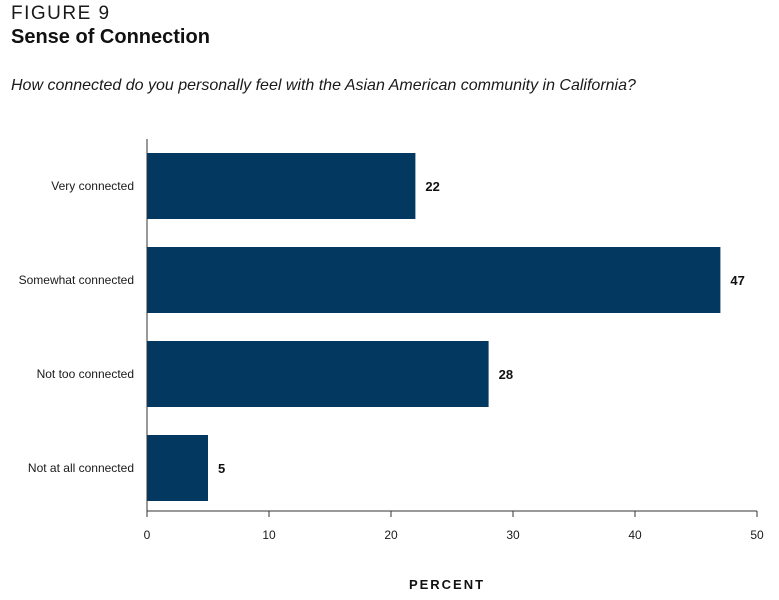  What do you see at coordinates (432, 186) in the screenshot?
I see `data-label: 22` at bounding box center [432, 186].